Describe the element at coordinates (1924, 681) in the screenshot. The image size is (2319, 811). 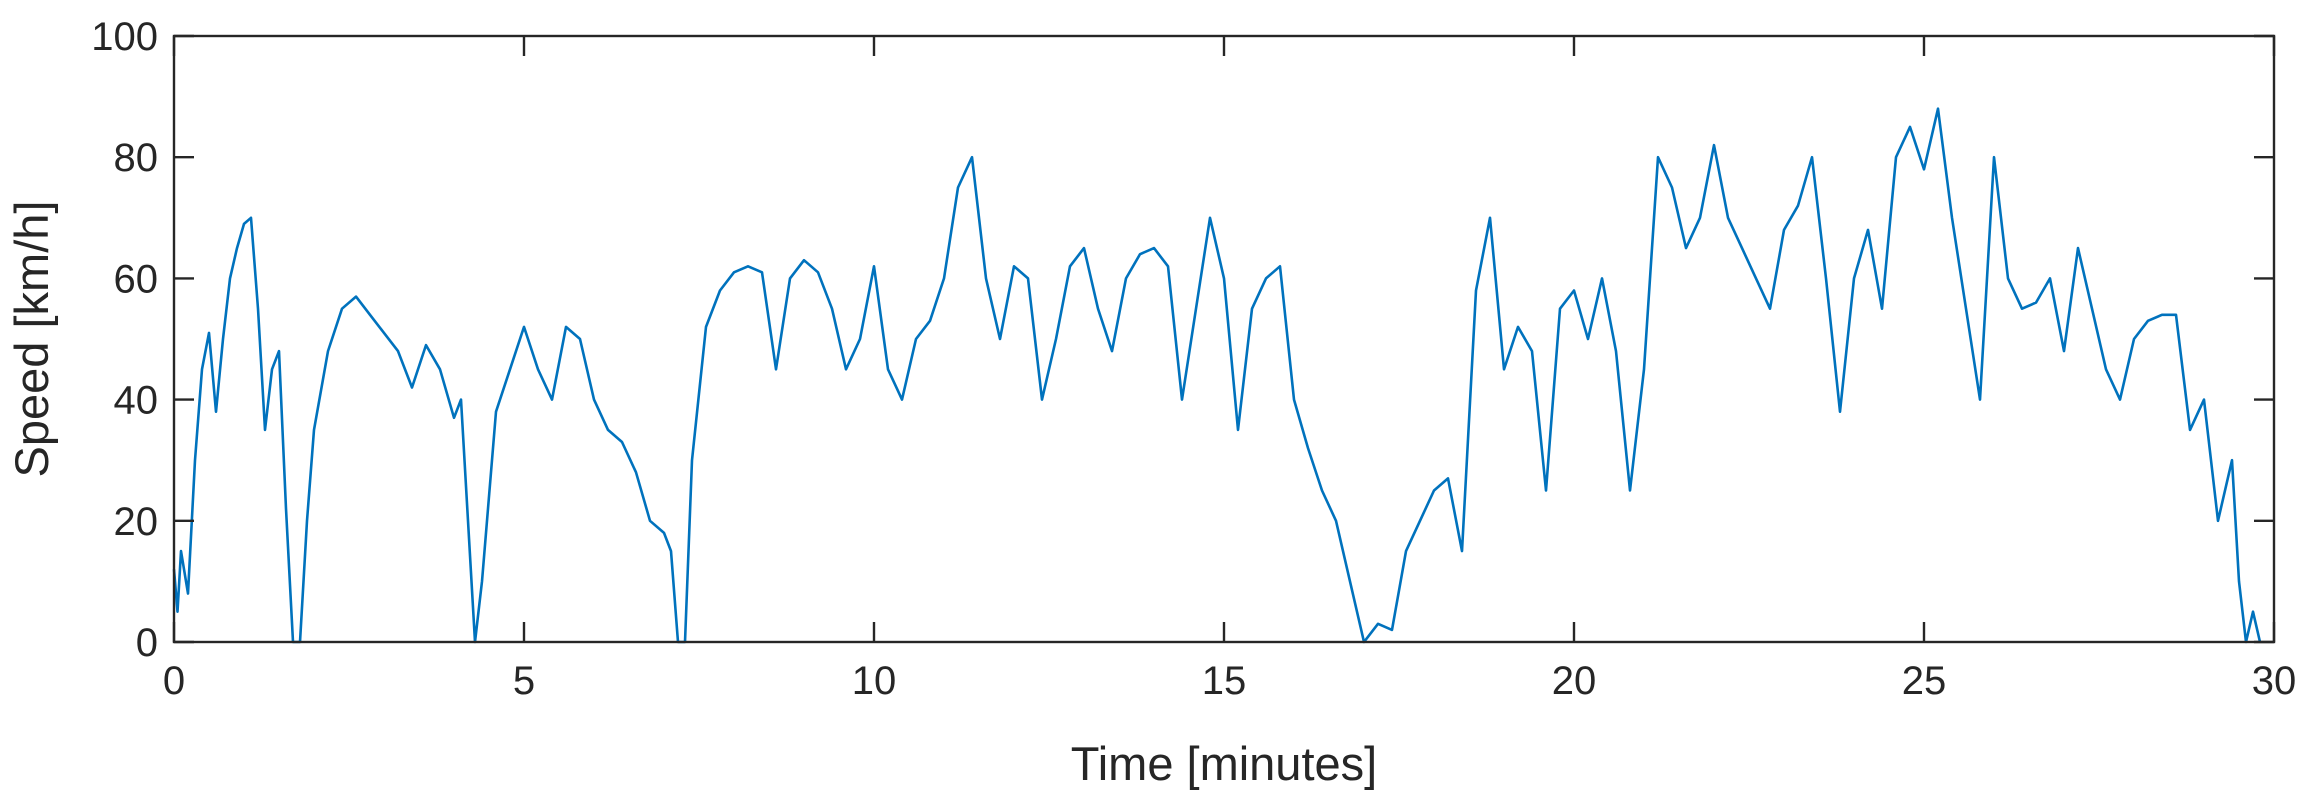
I see `x-tick-label-5: 25` at that location.